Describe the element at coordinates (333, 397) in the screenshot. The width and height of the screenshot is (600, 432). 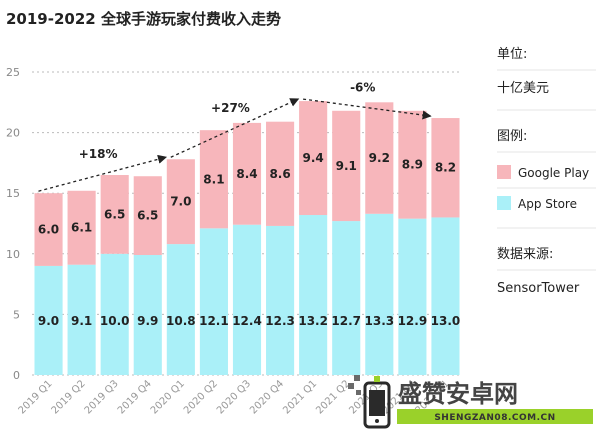
I see `x-tick-label: 2021 Q2` at that location.